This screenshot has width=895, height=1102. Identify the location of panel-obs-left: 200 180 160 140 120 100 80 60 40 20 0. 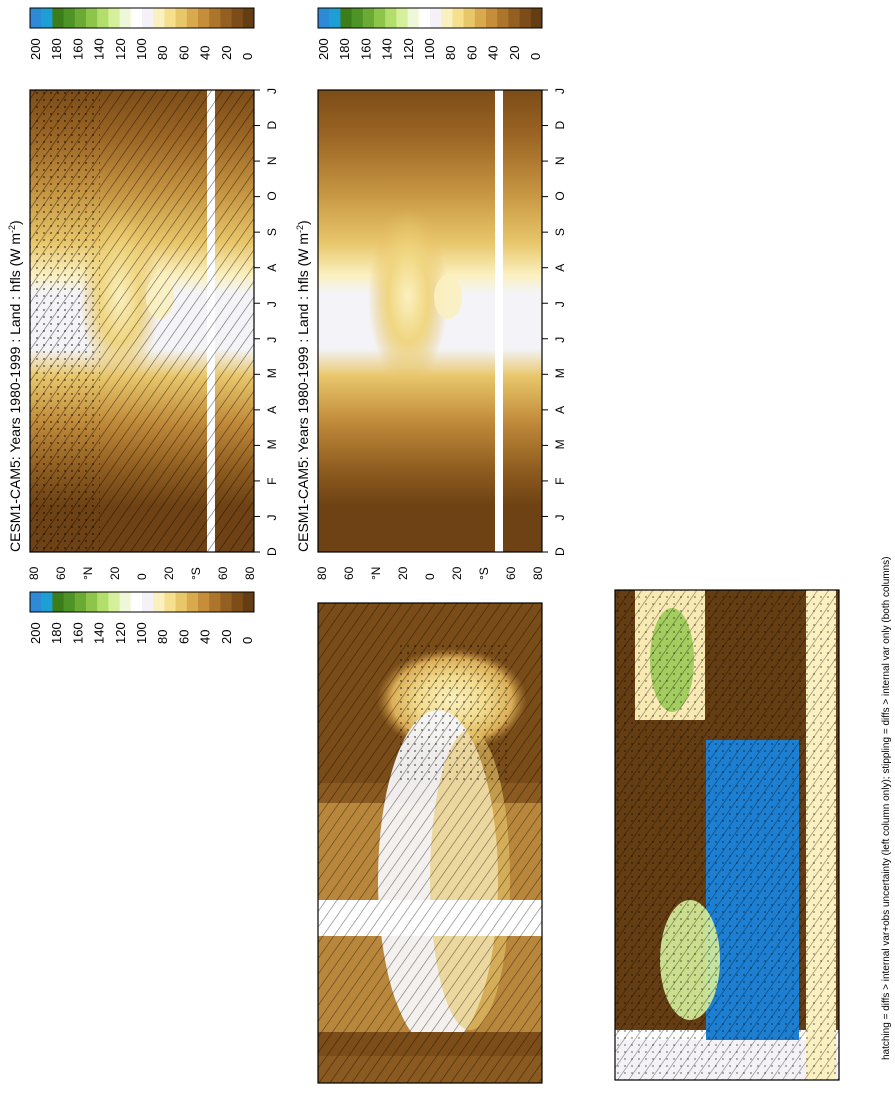
(141, 617).